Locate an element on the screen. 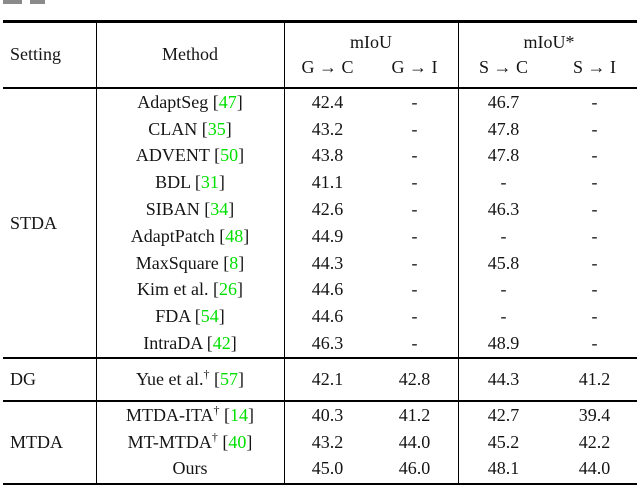 This screenshot has height=494, width=640. citation-link: 14 is located at coordinates (239, 414).